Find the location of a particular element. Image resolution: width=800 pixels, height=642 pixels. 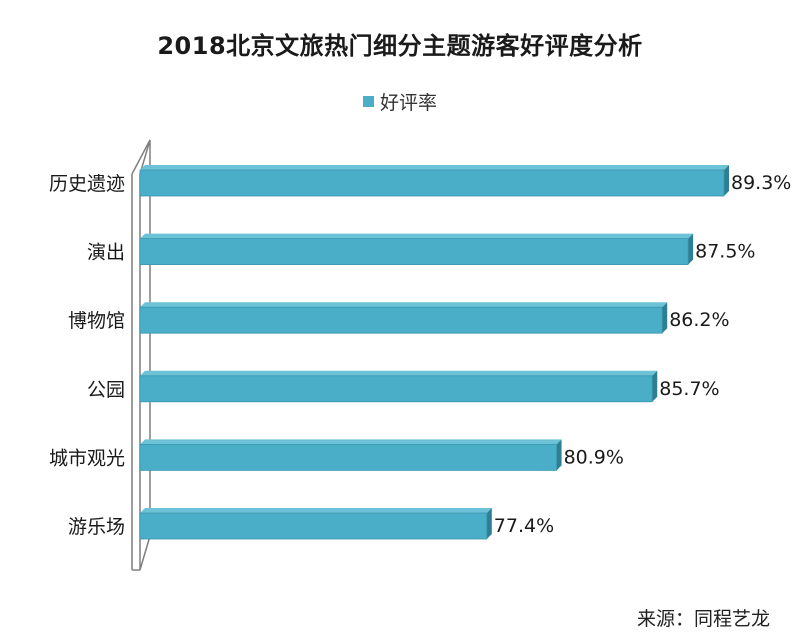

category-label: 博物馆 is located at coordinates (96, 321).